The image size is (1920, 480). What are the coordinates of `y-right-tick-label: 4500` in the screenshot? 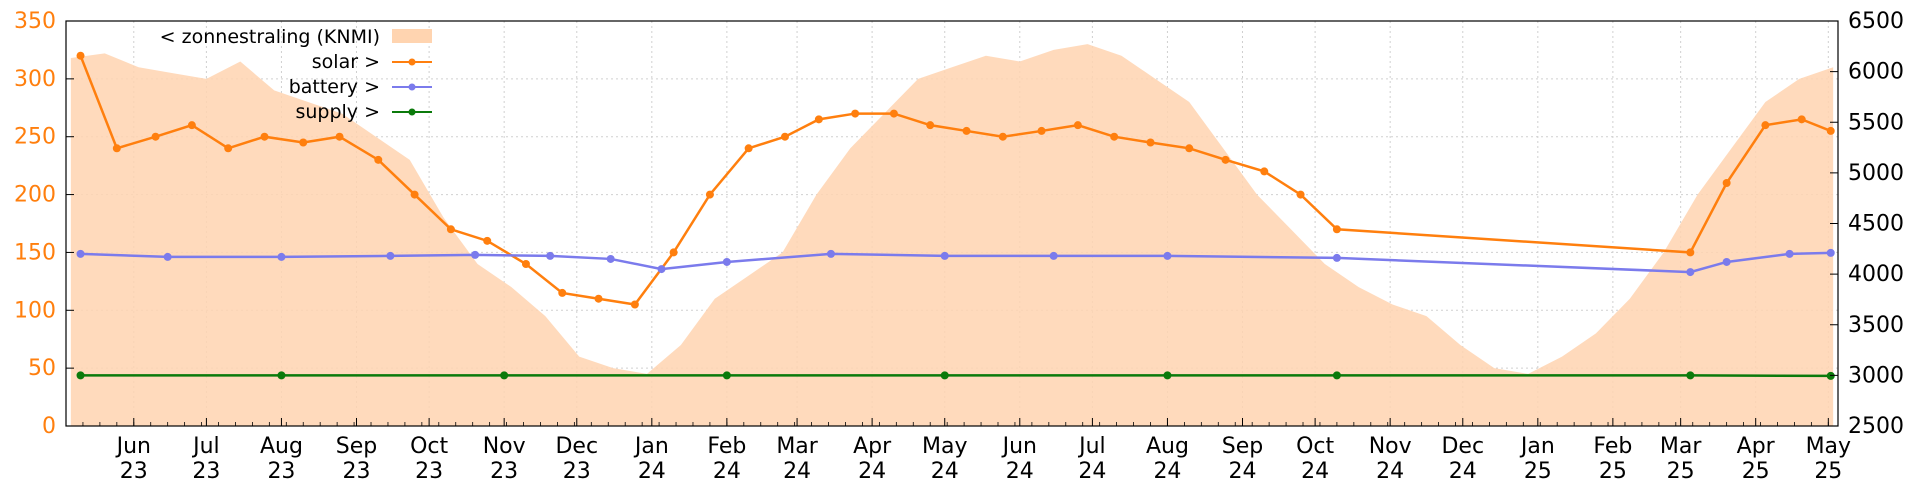 It's located at (1876, 224).